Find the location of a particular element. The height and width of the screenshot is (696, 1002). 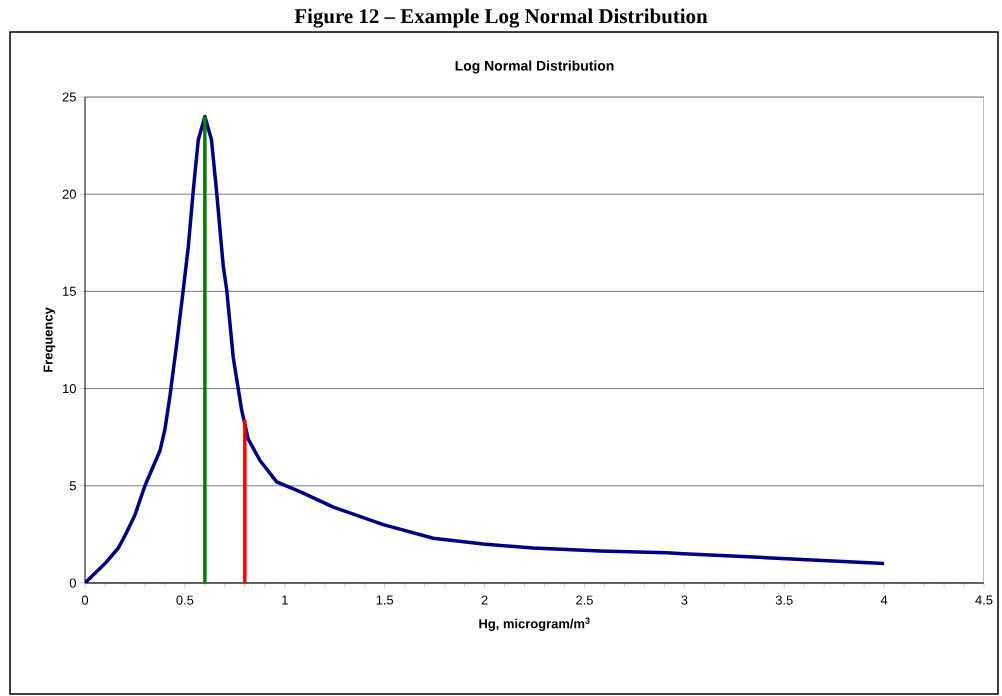

x-tick-label: 2.5 is located at coordinates (584, 600).